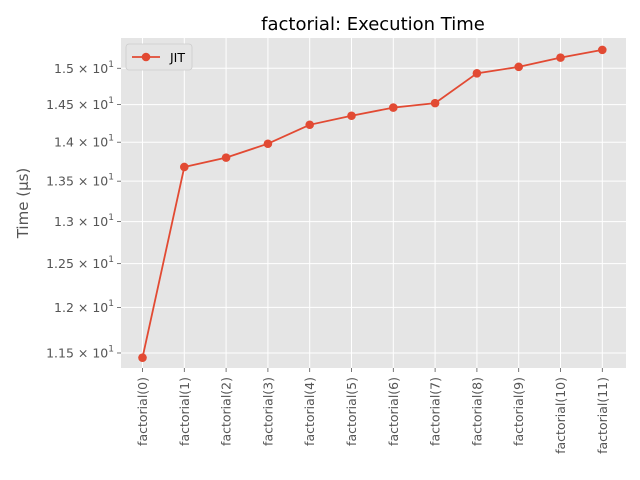 This screenshot has height=480, width=640. What do you see at coordinates (184, 411) in the screenshot?
I see `x-tick-label: factorial(1)` at bounding box center [184, 411].